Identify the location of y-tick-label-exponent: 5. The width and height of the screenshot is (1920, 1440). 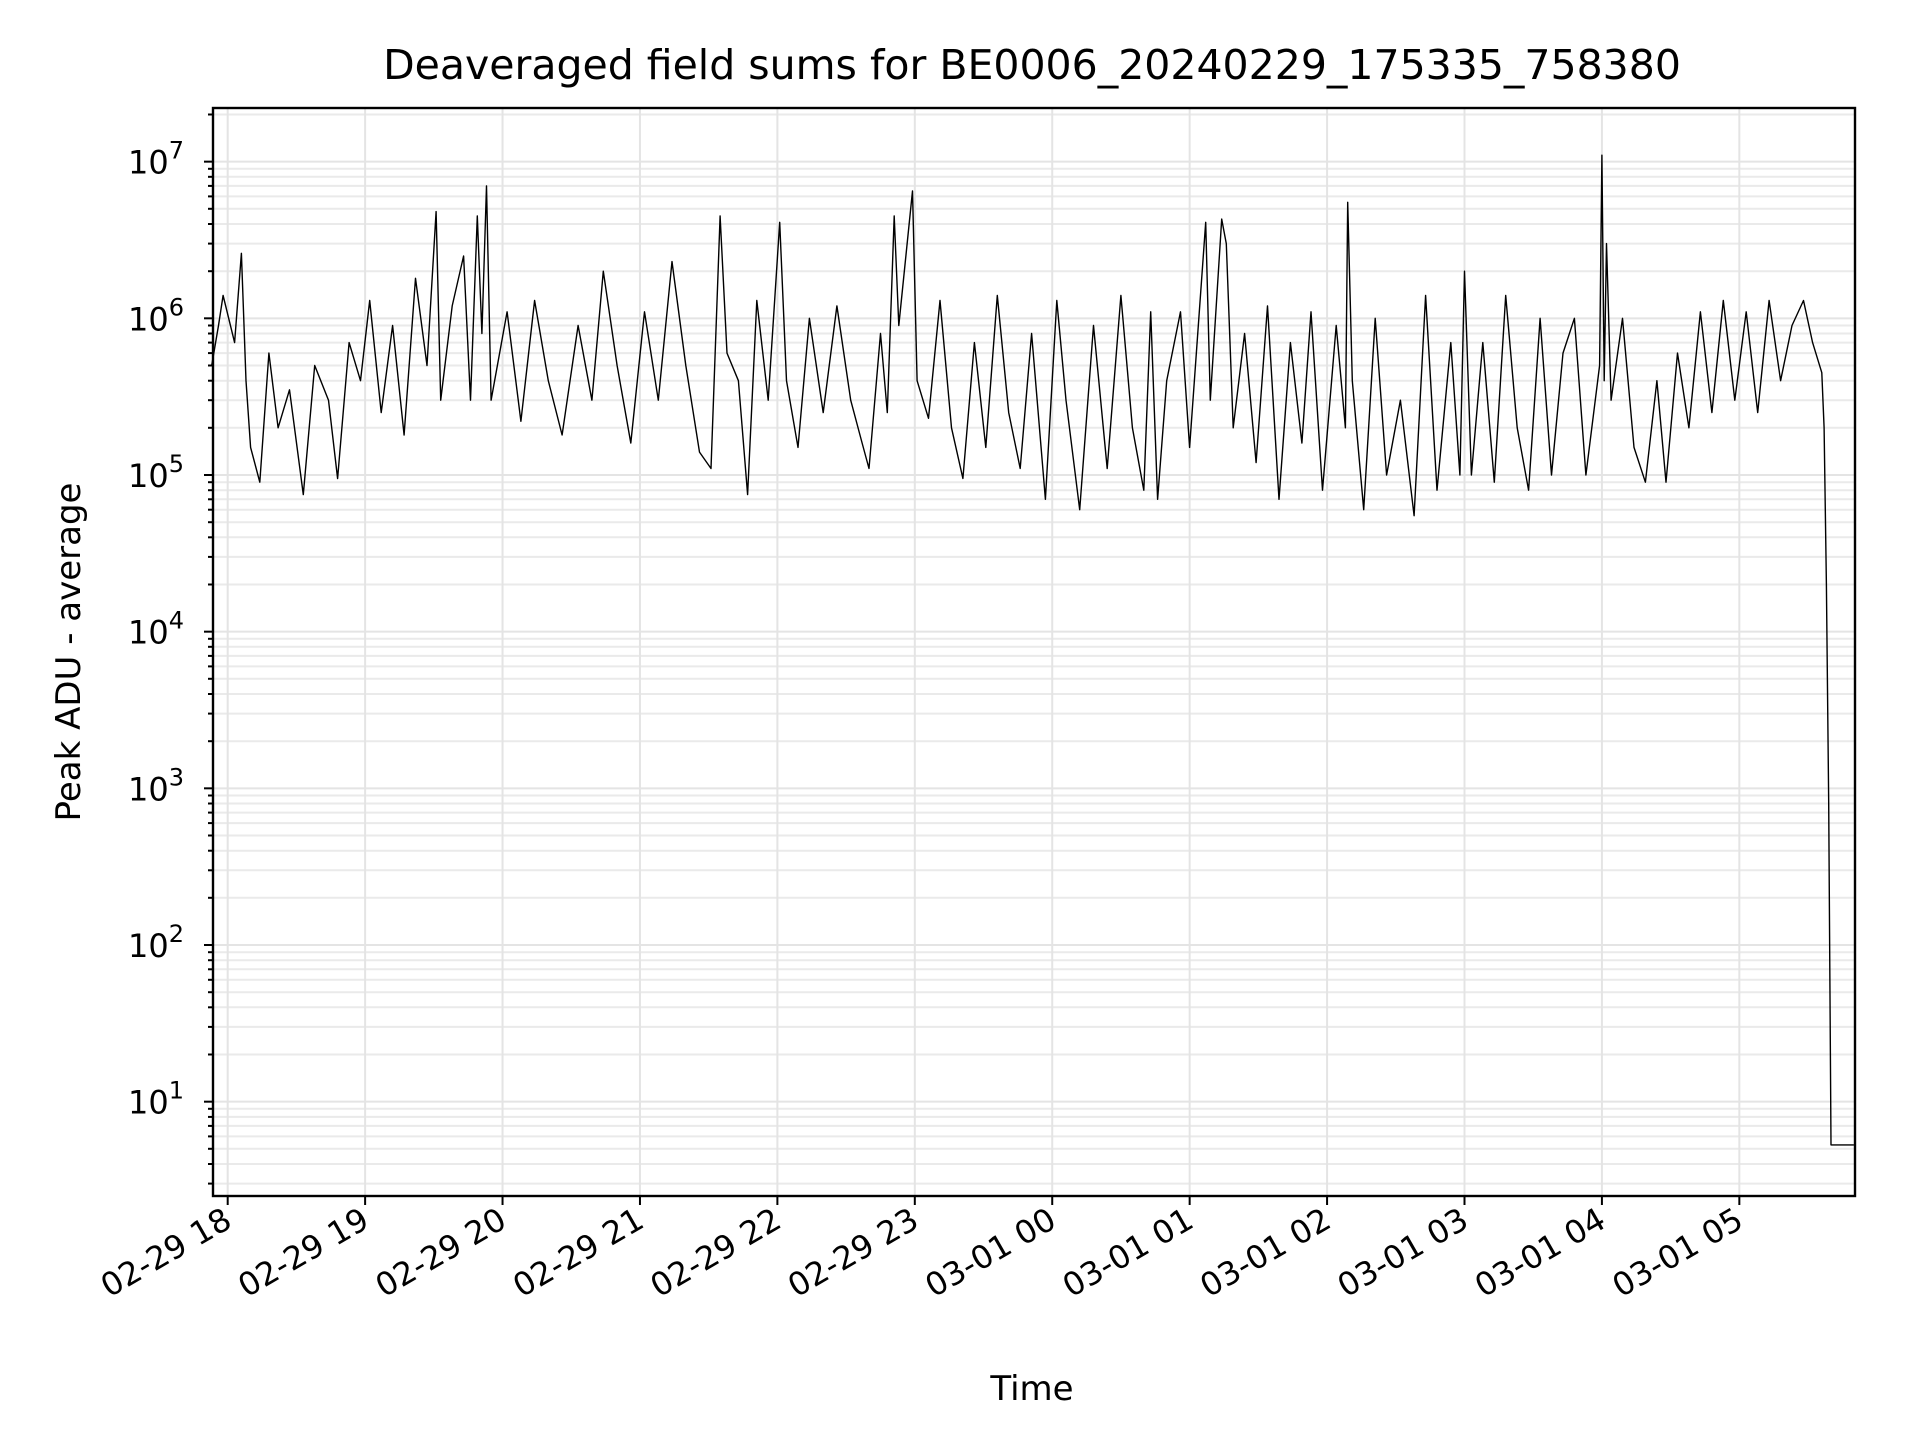
(176, 464).